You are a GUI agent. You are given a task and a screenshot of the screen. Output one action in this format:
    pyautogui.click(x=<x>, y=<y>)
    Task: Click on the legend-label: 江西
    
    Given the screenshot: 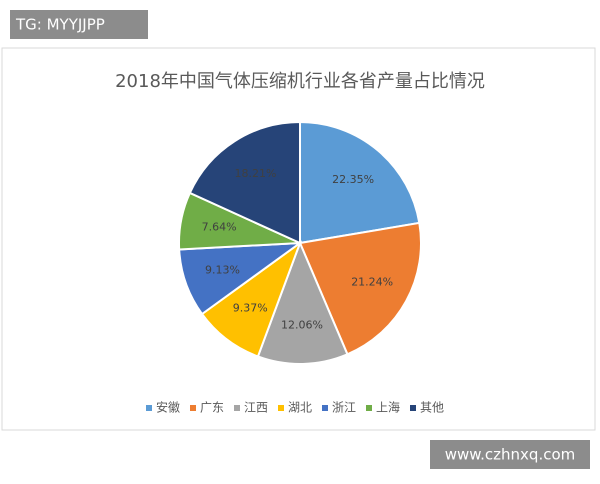 What is the action you would take?
    pyautogui.click(x=256, y=408)
    